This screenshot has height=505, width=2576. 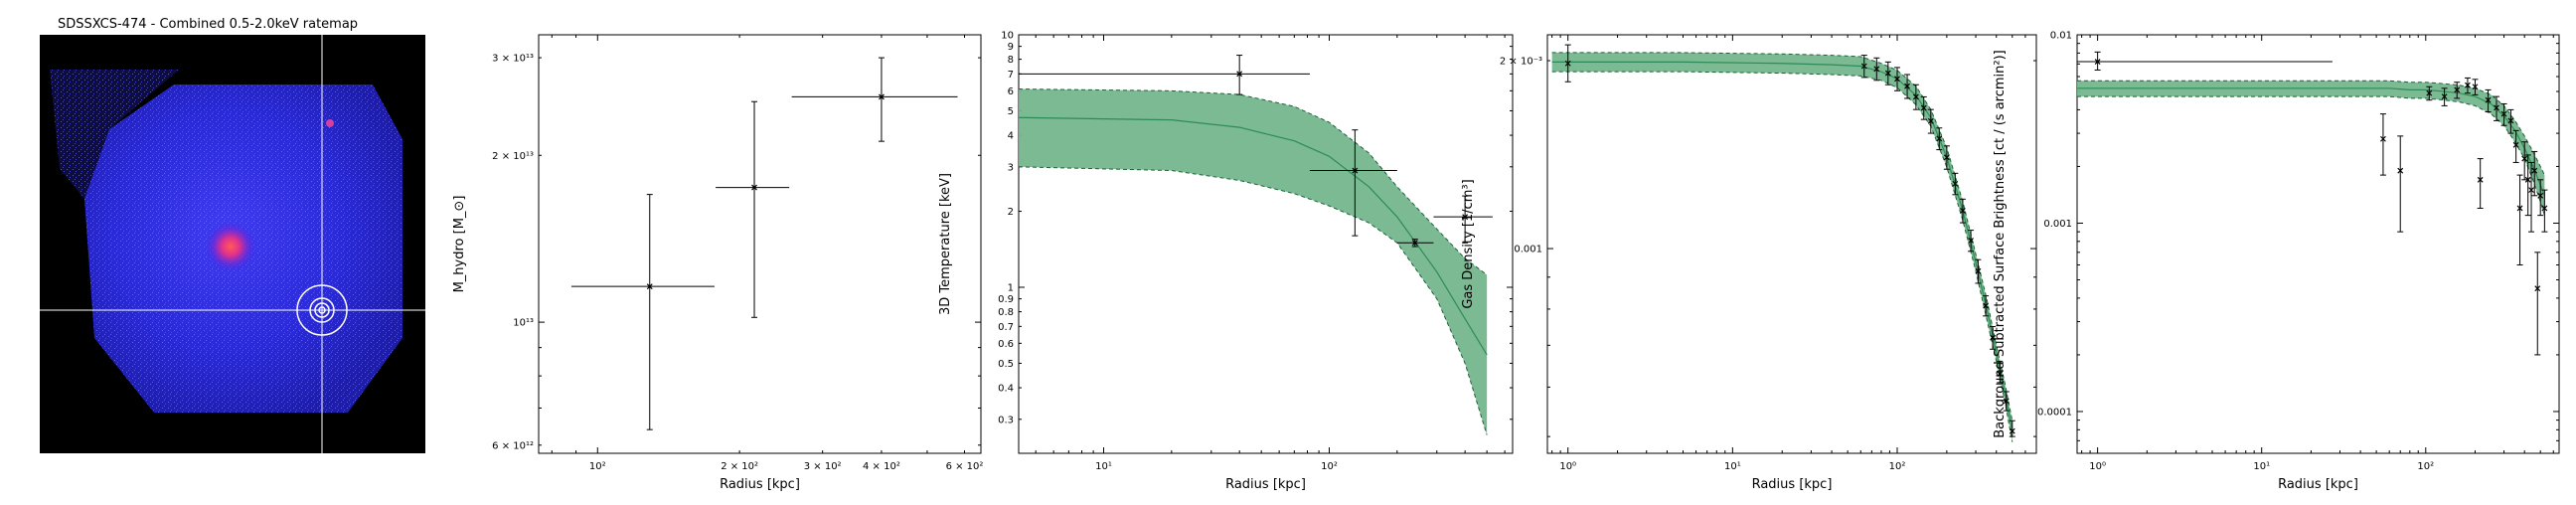 I want to click on ratemap-aperture-core, so click(x=322, y=310).